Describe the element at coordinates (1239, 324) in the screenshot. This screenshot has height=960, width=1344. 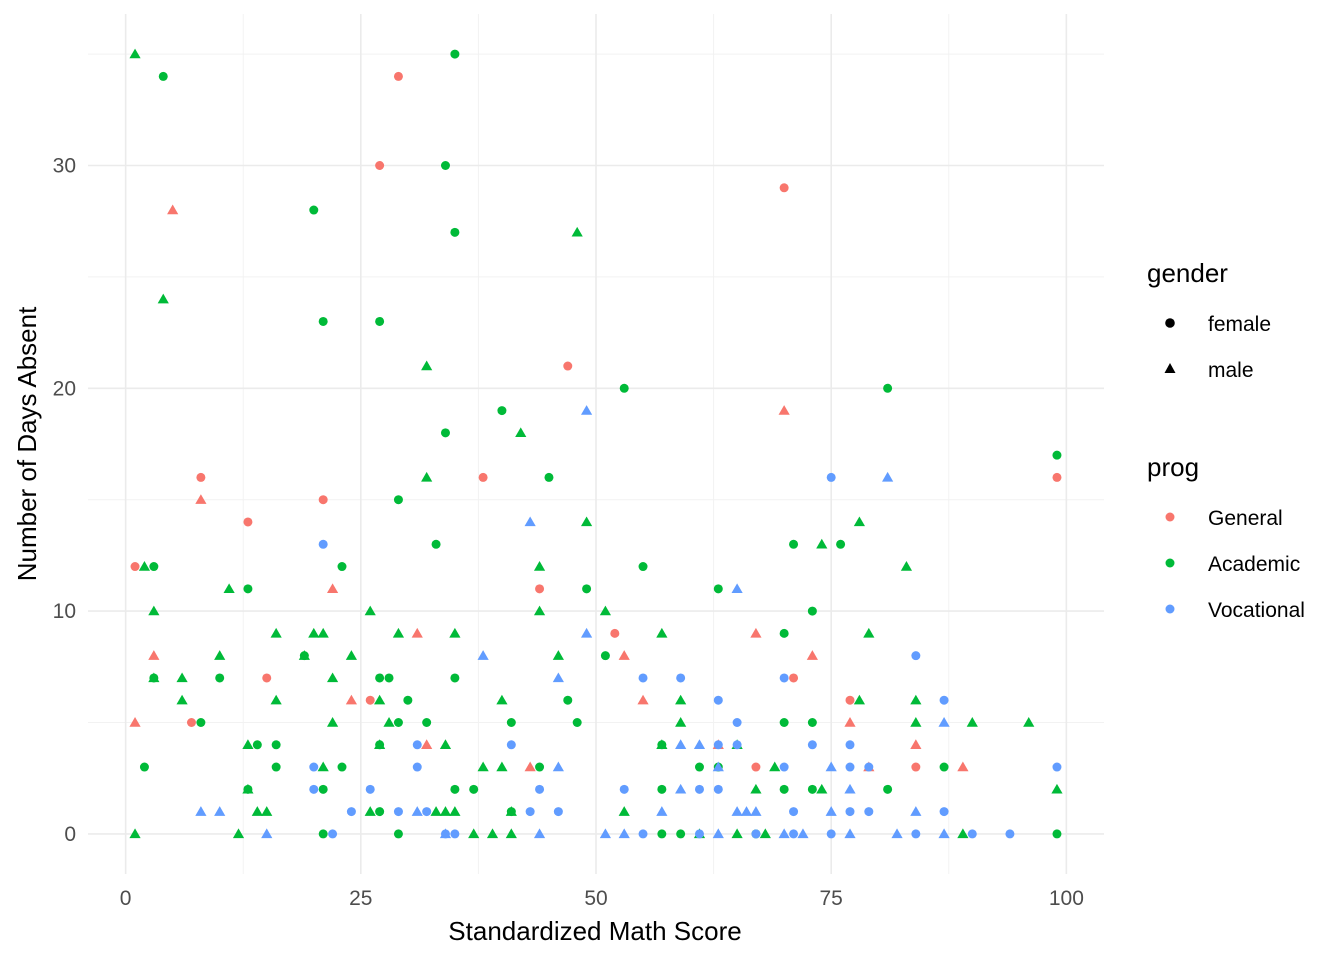
I see `legend-female-label: female` at that location.